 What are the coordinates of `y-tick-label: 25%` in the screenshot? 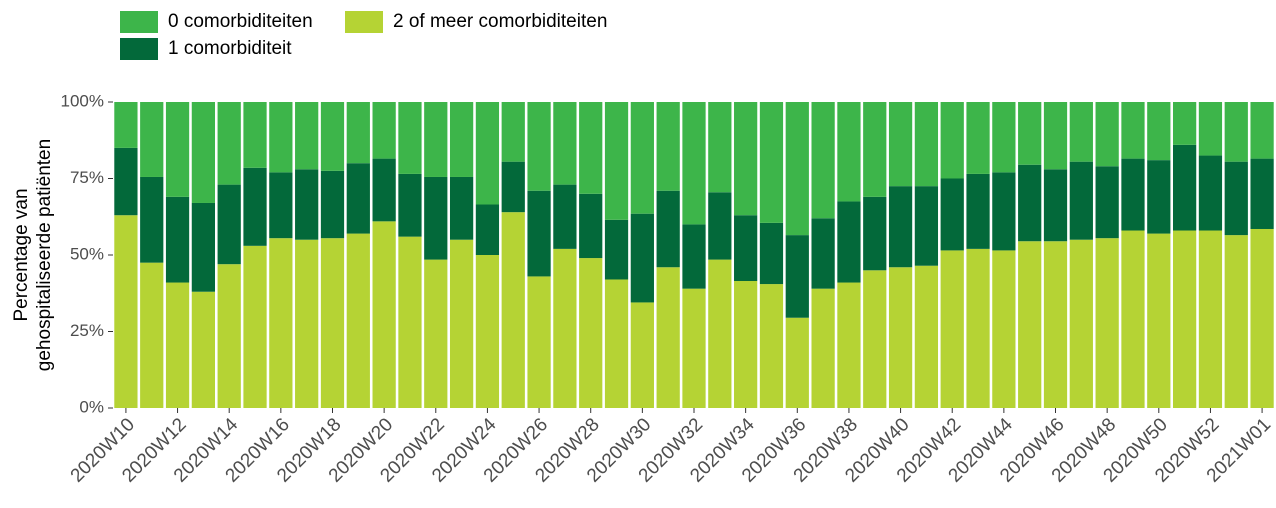 It's located at (87, 330).